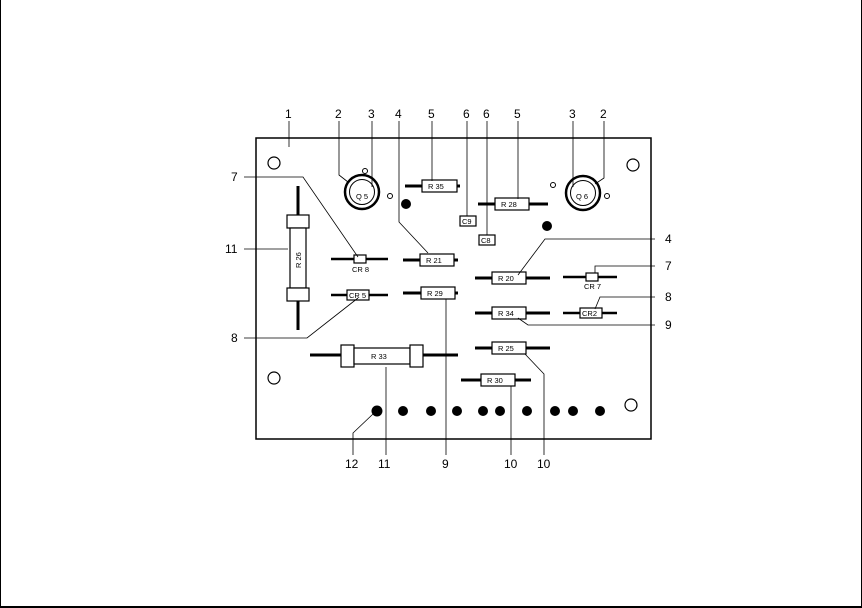 The height and width of the screenshot is (608, 862). Describe the element at coordinates (431, 114) in the screenshot. I see `callout-5-left: 5` at that location.